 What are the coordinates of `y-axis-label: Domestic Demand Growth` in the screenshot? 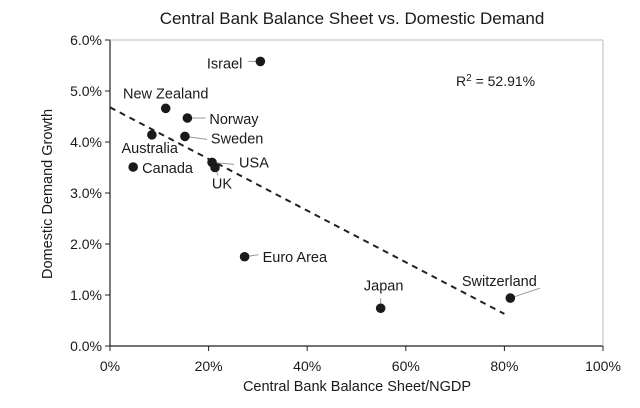 It's located at (48, 194).